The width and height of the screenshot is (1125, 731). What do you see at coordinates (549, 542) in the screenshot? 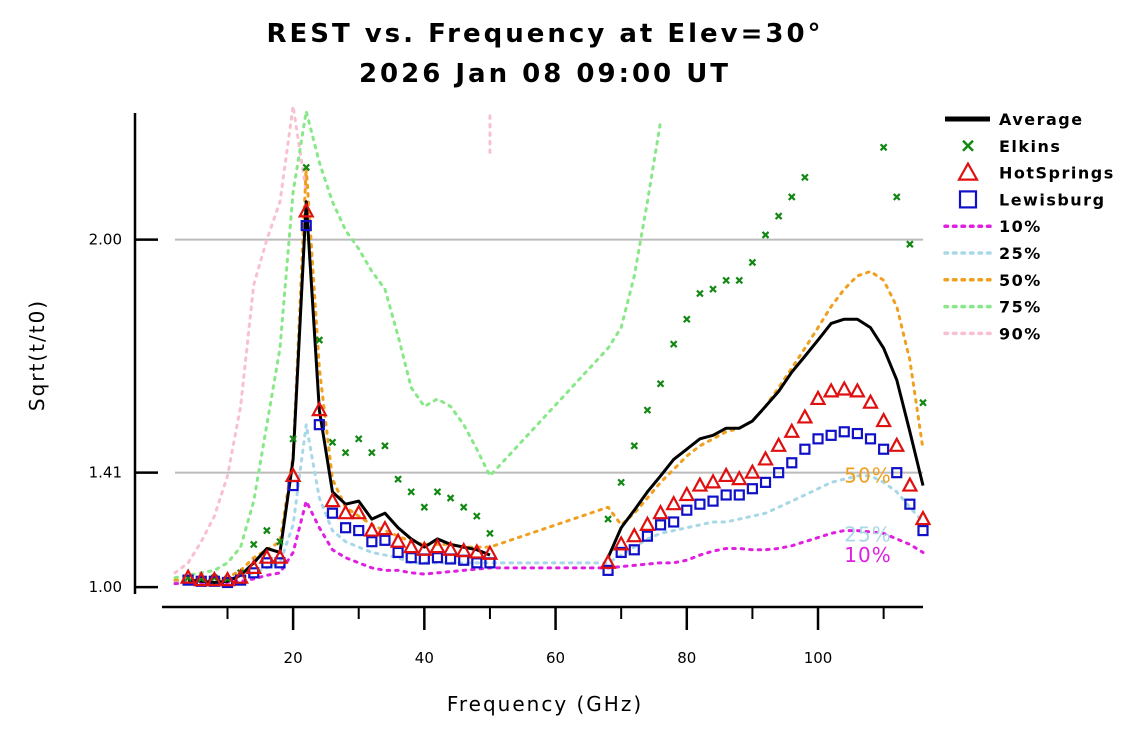
I see `series-10pct-line` at bounding box center [549, 542].